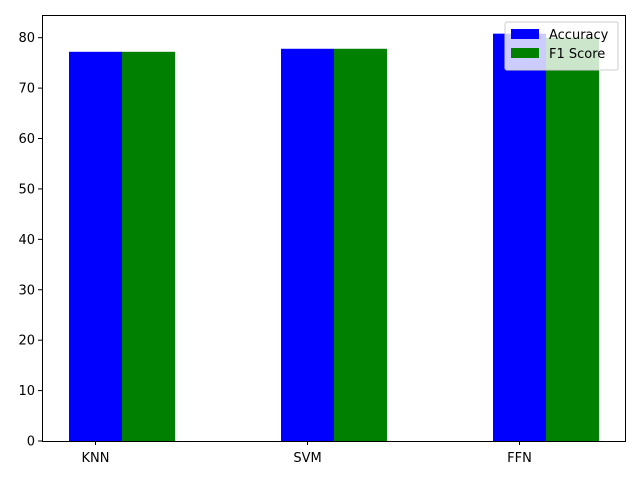 The height and width of the screenshot is (480, 640). Describe the element at coordinates (26, 290) in the screenshot. I see `y-tick-label: 30` at that location.